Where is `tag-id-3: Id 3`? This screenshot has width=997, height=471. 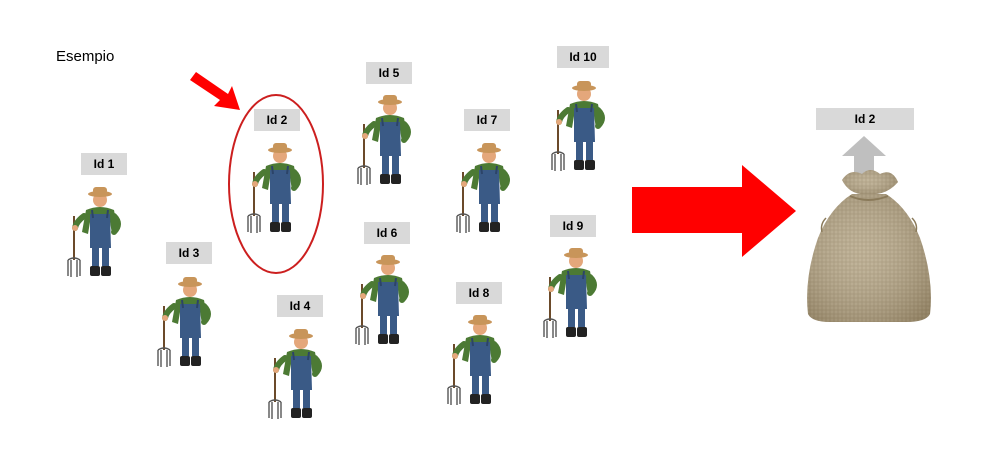
tag-id-3: Id 3 is located at coordinates (189, 253).